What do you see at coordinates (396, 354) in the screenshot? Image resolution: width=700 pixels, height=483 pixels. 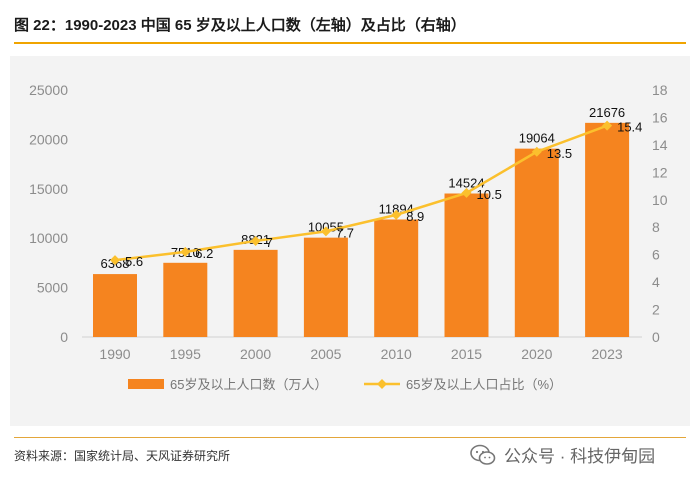 I see `x-tick-label: 2010` at bounding box center [396, 354].